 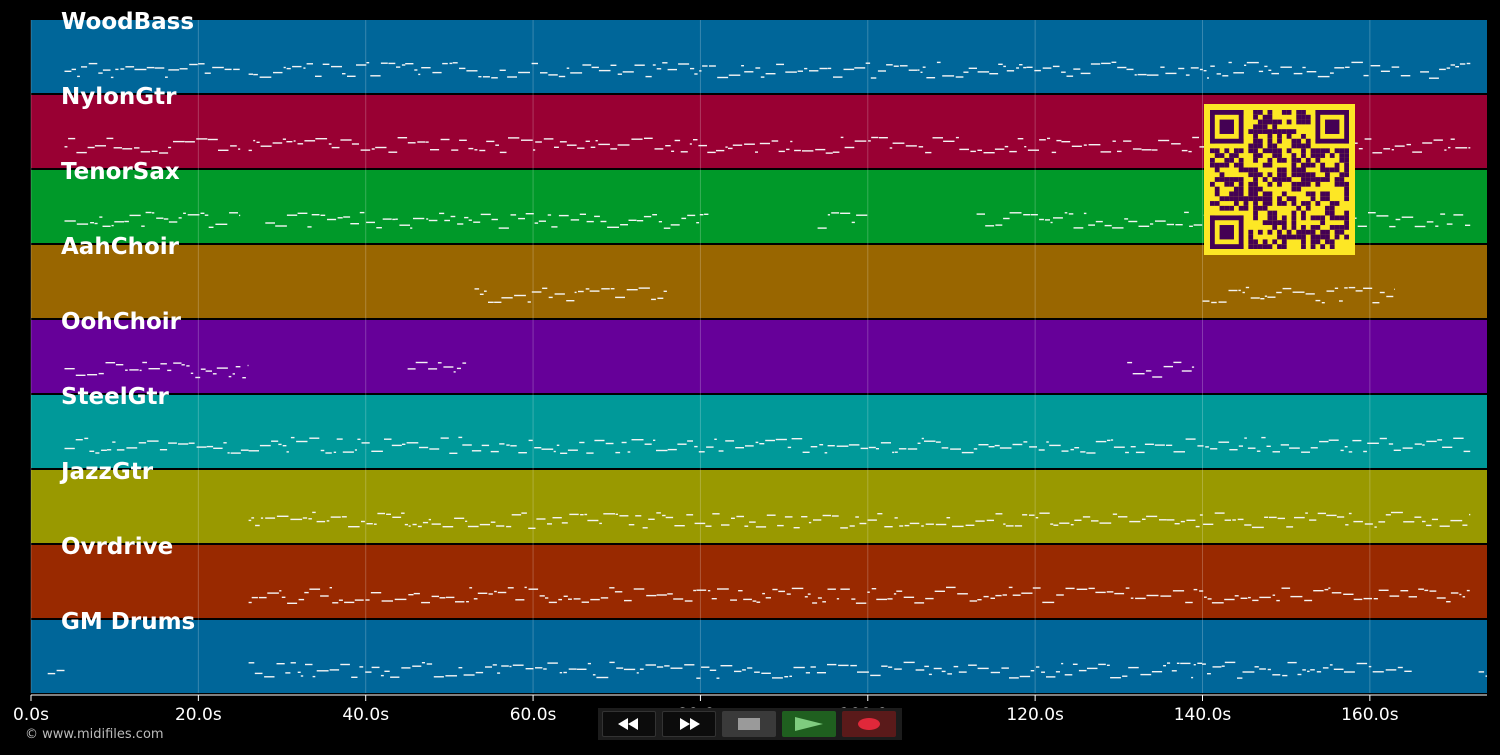 I want to click on track-label: TenorSax, so click(x=120, y=172).